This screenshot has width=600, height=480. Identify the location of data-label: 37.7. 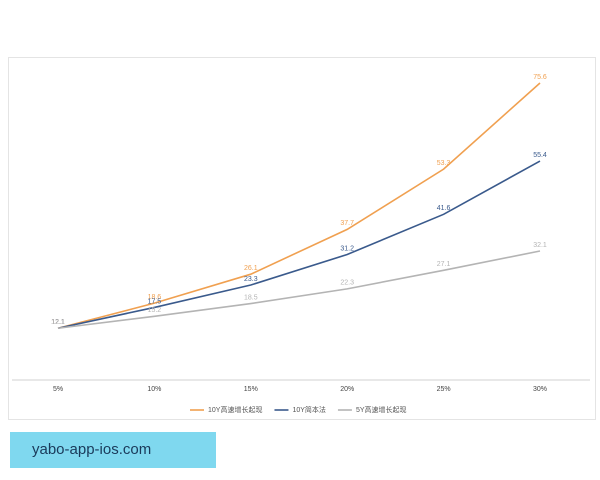
(347, 223).